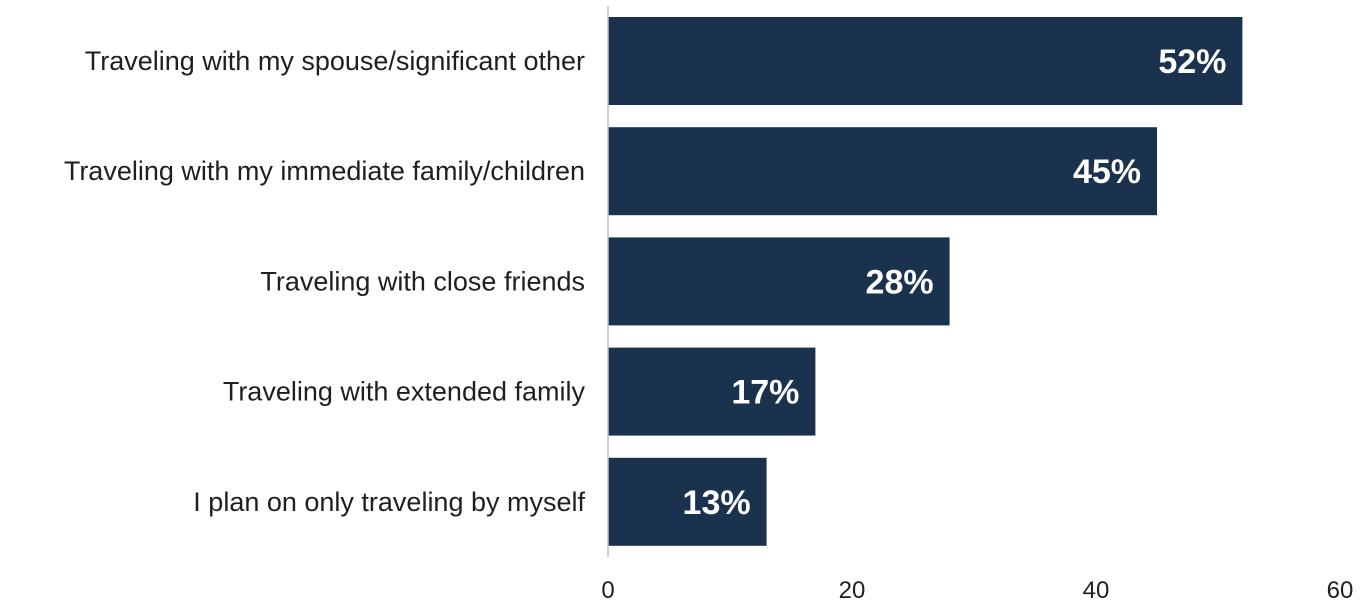 This screenshot has width=1360, height=608. What do you see at coordinates (404, 392) in the screenshot?
I see `category-label-4: Traveling with extended family` at bounding box center [404, 392].